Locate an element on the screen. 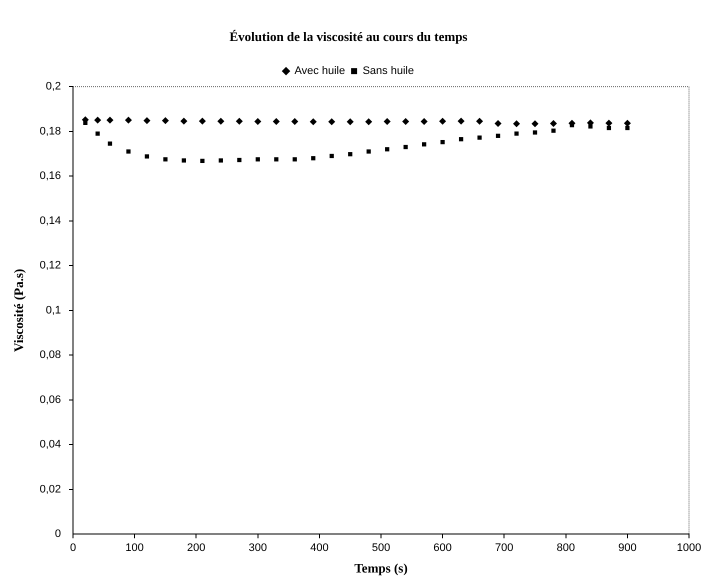  x-tick-label: 900 is located at coordinates (627, 548).